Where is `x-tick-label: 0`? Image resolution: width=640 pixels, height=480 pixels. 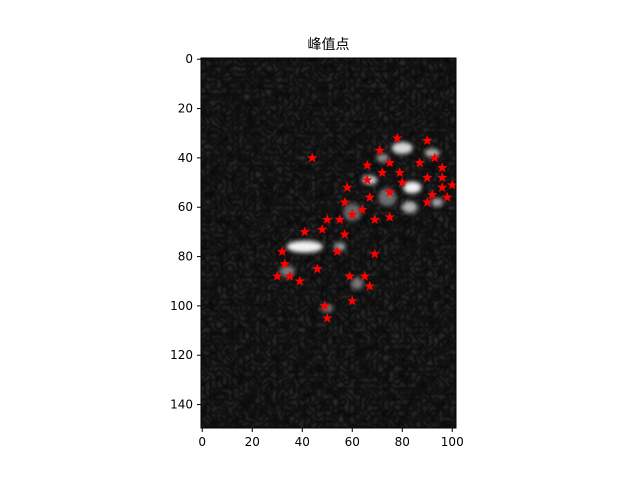
x-tick-label: 0 is located at coordinates (202, 442).